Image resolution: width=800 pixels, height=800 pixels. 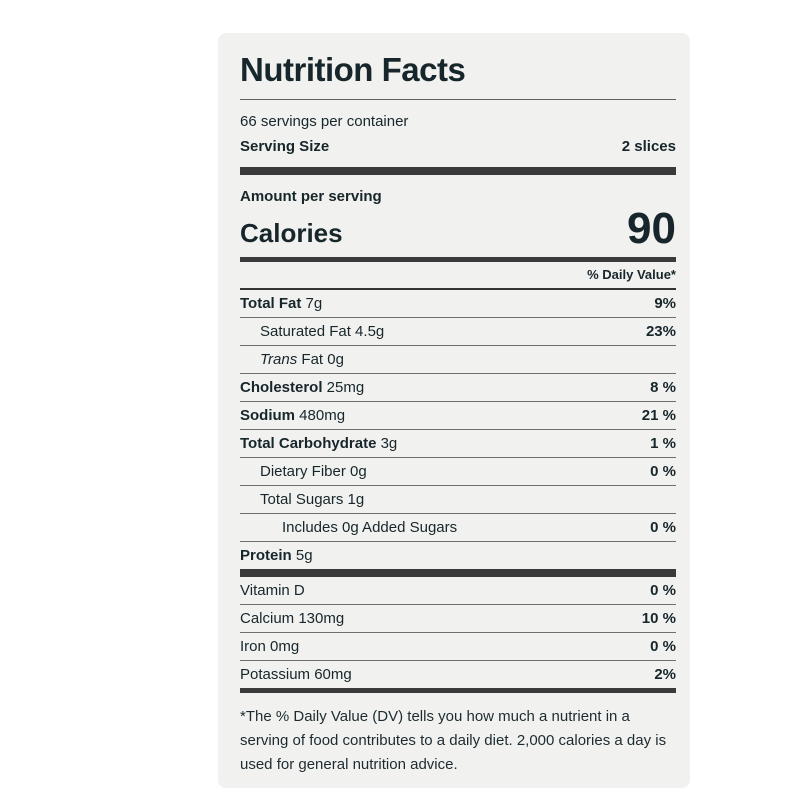 I want to click on daily-value-header: % Daily Value*, so click(x=458, y=276).